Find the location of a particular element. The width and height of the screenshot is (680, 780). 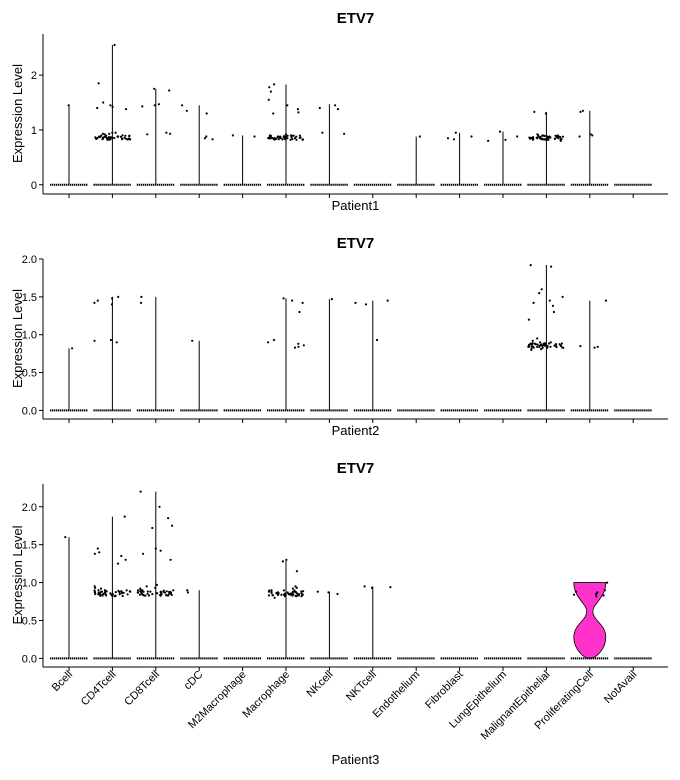

x-tick-label-CD8Tcell: CD8Tcell is located at coordinates (142, 689).